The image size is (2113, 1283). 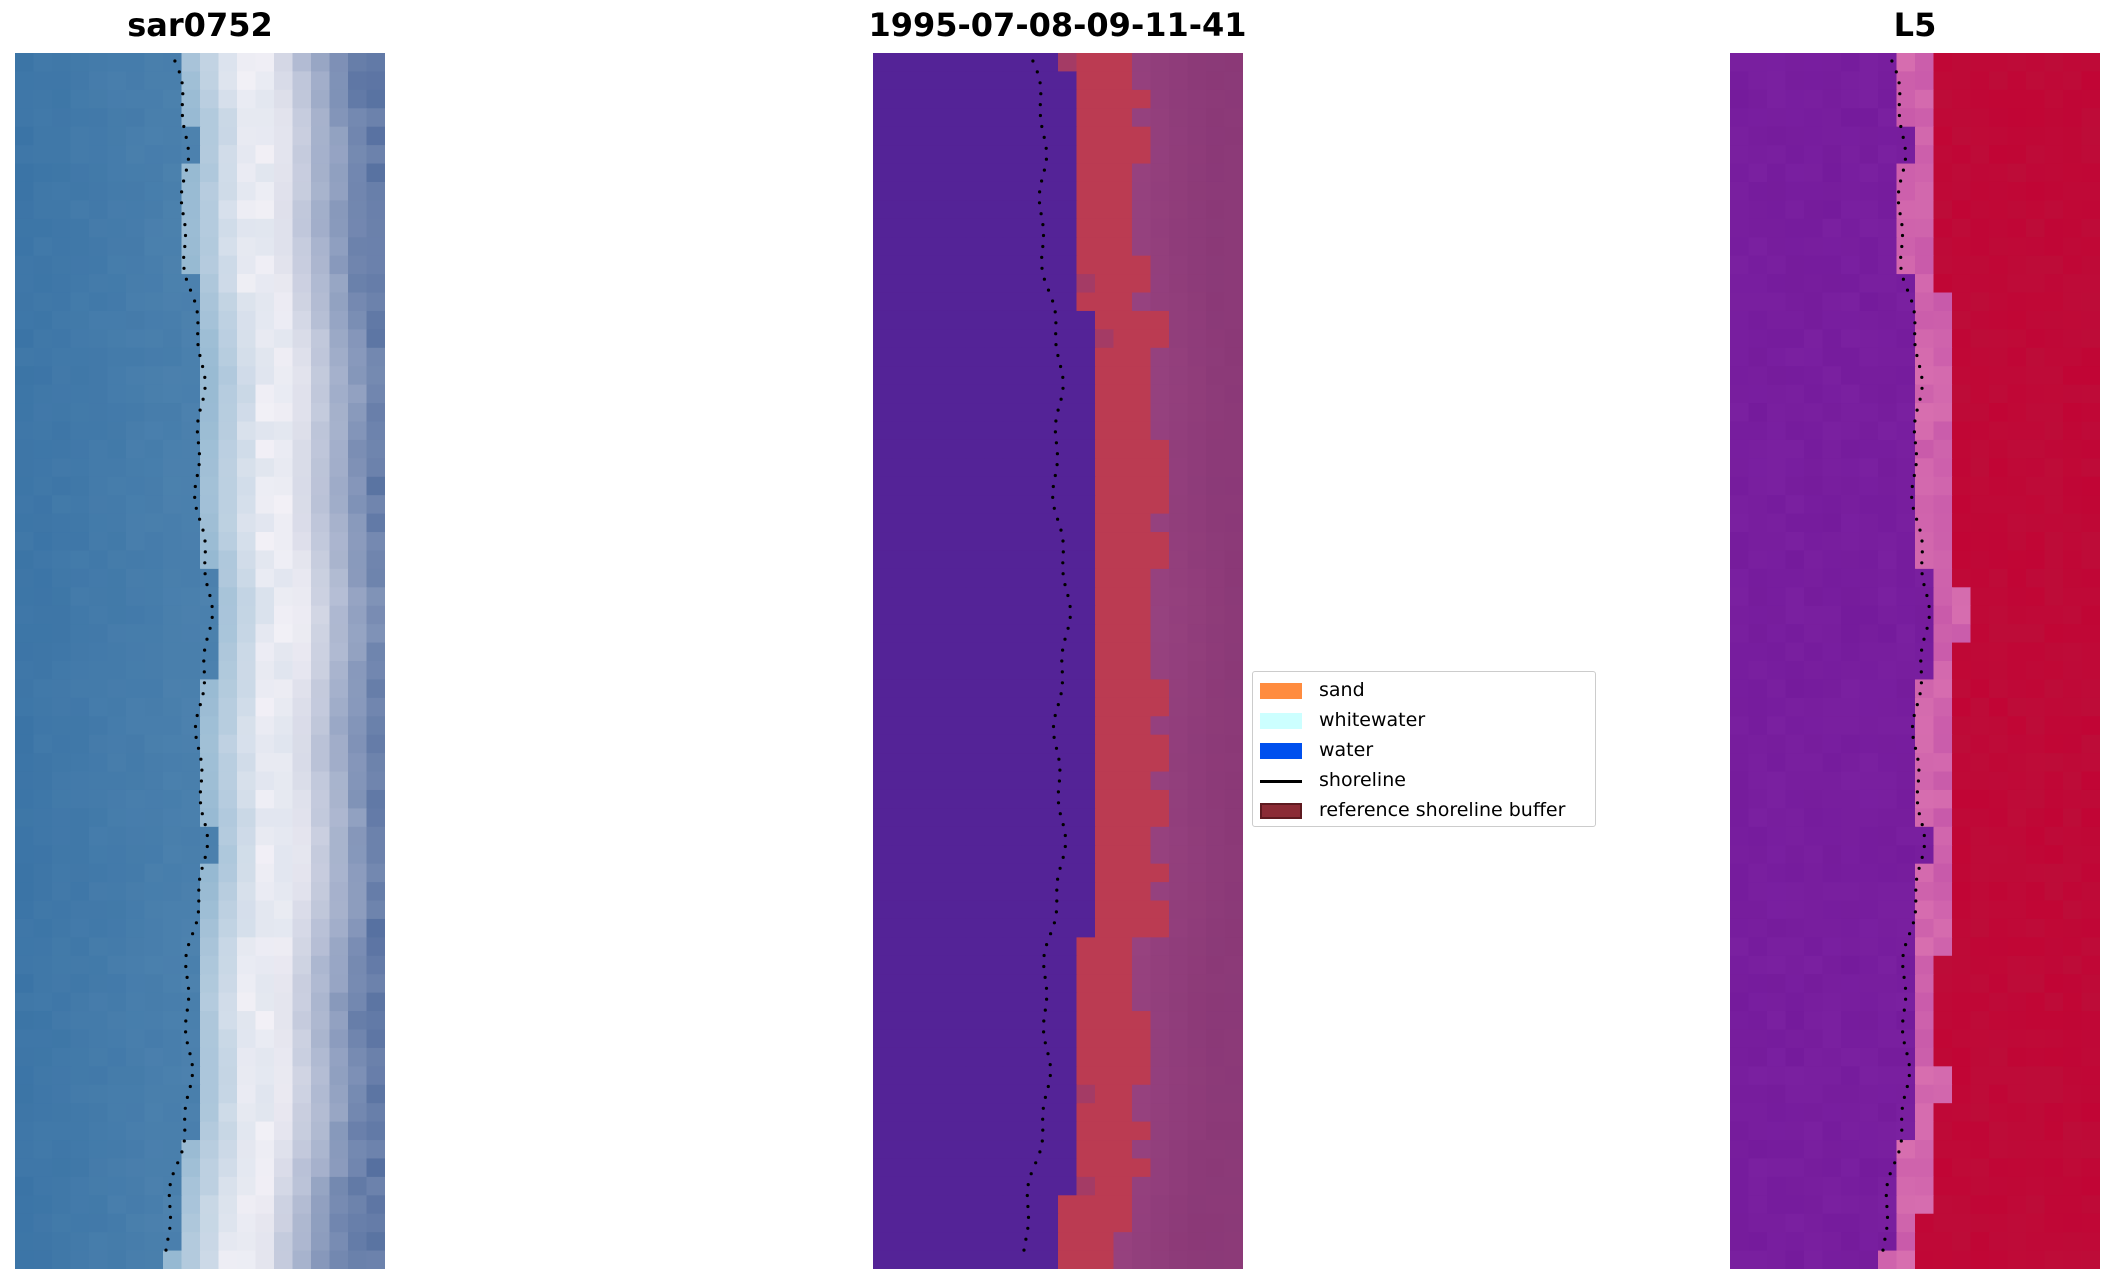 I want to click on panel-title-left: sar0752, so click(x=200, y=25).